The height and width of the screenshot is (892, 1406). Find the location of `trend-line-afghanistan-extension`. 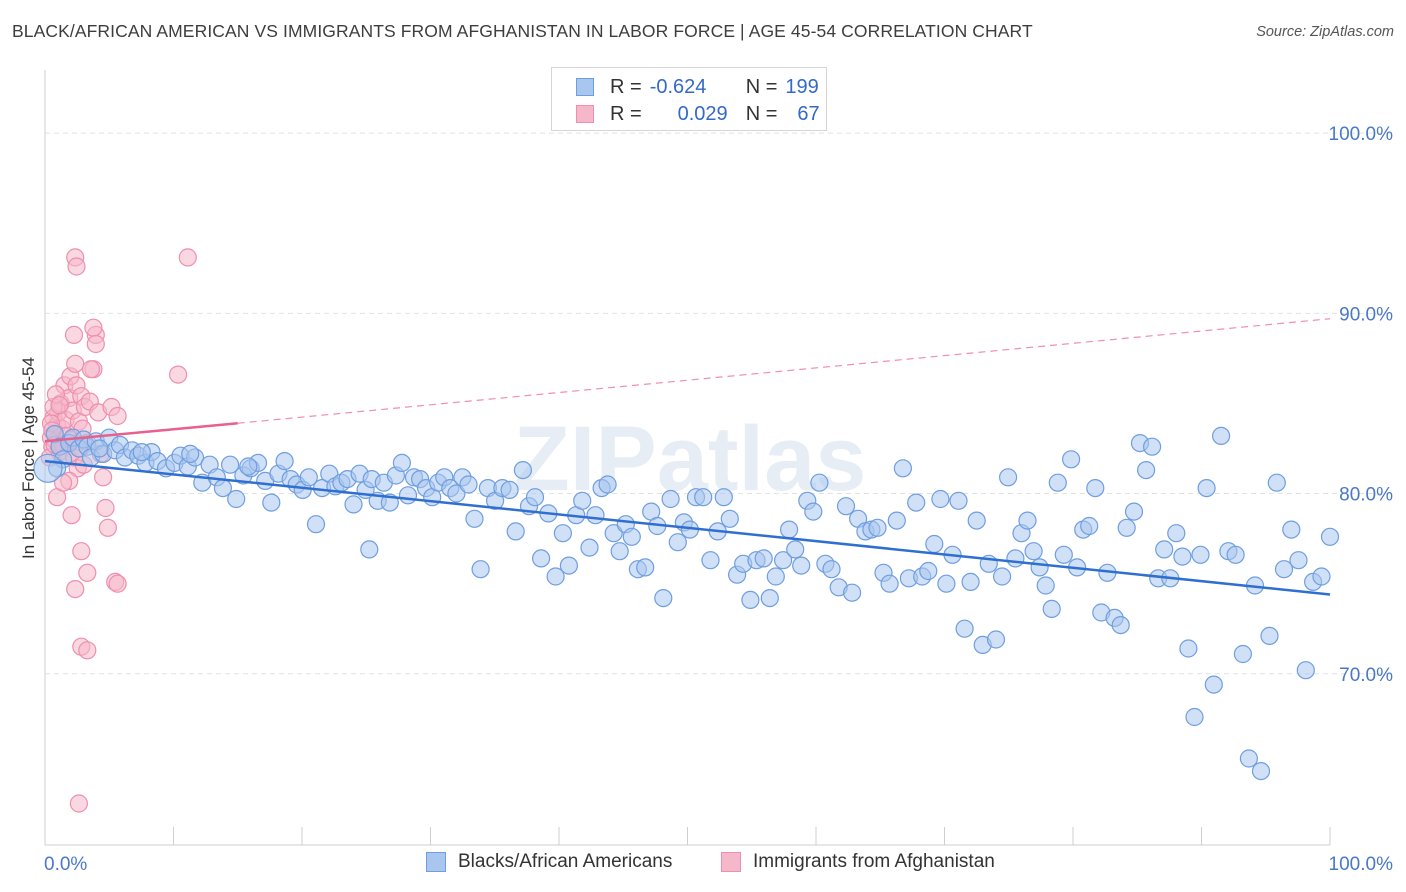

trend-line-afghanistan-extension is located at coordinates (784, 371).